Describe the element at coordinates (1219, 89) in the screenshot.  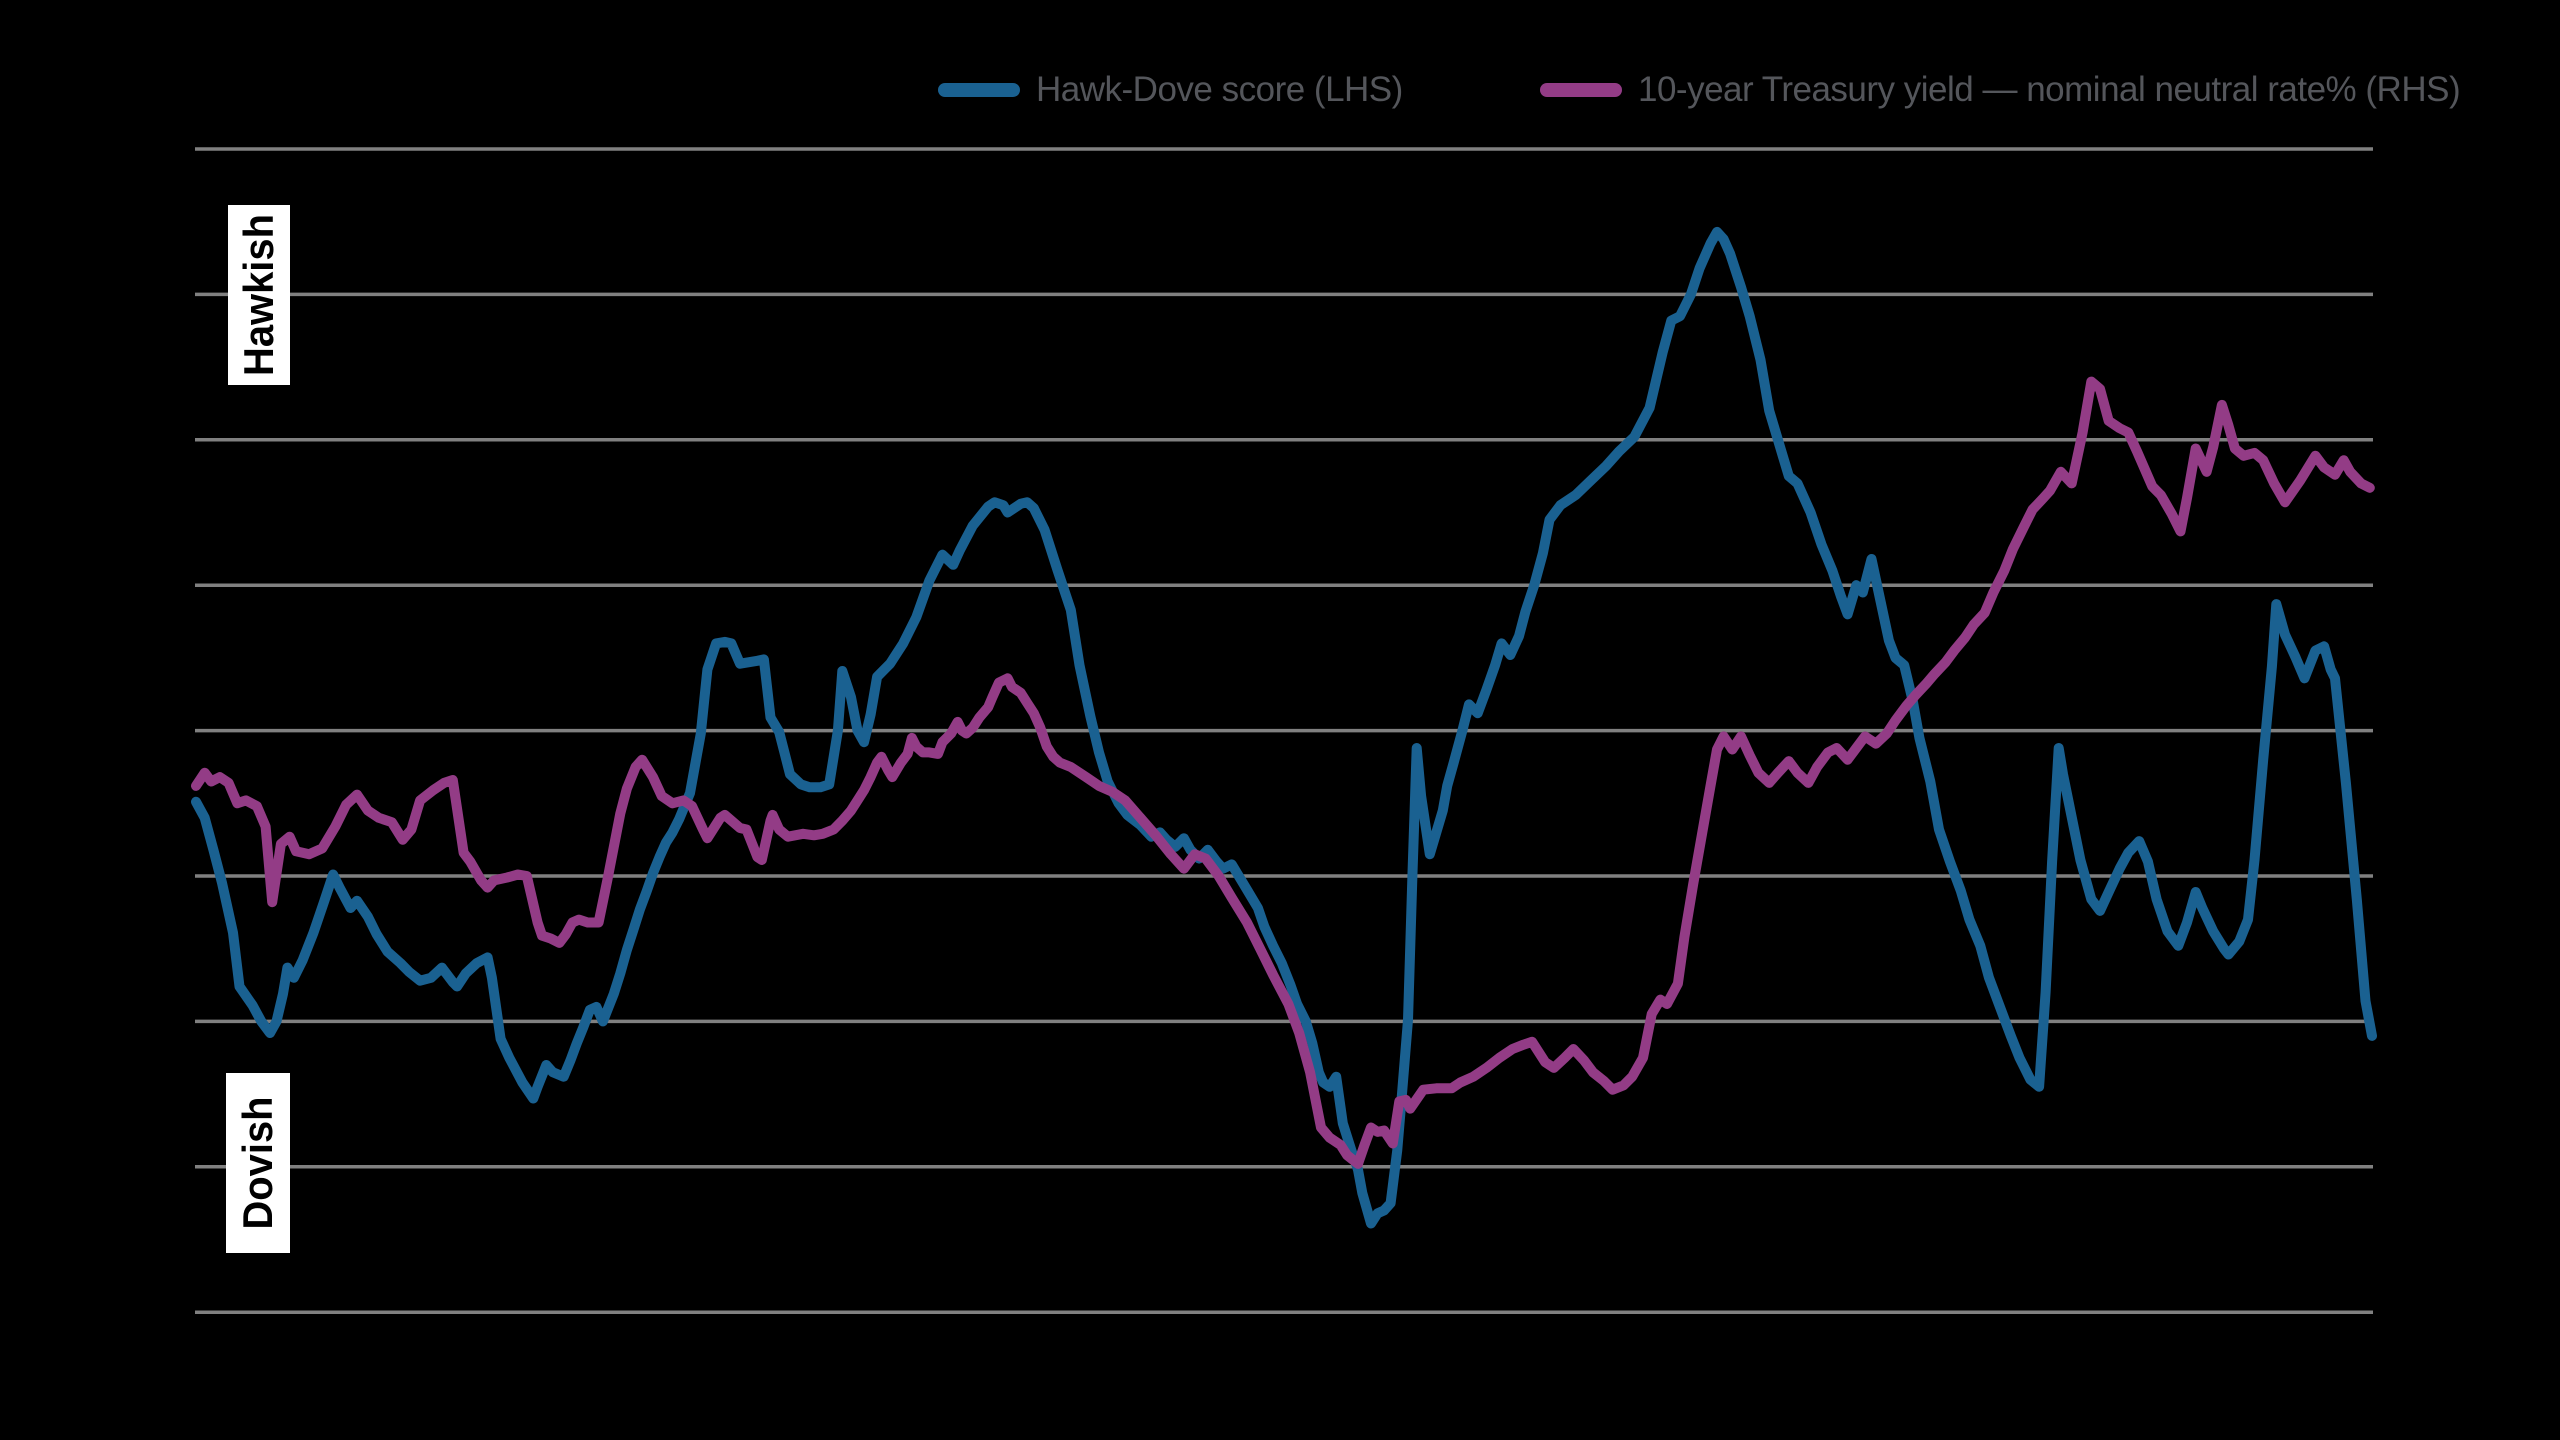
I see `legend-label-hawk-dove: Hawk-Dove score (LHS)` at that location.